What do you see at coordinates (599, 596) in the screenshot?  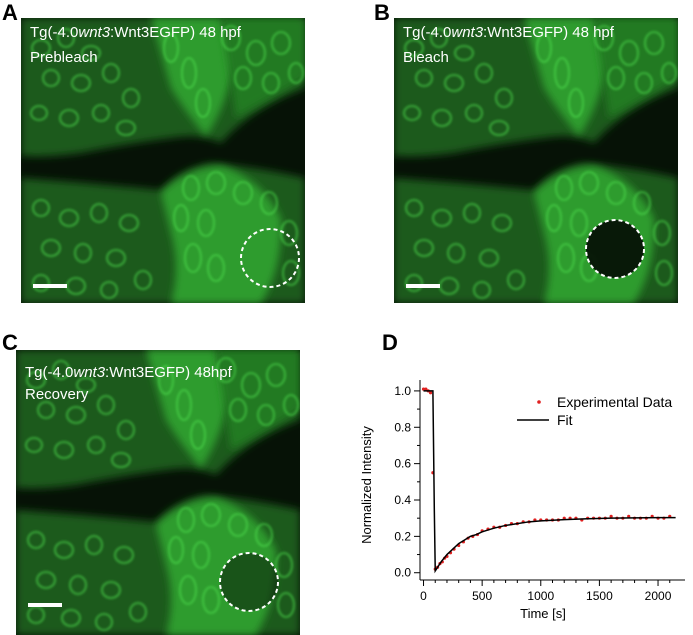 I see `x-tick-label: 1500` at bounding box center [599, 596].